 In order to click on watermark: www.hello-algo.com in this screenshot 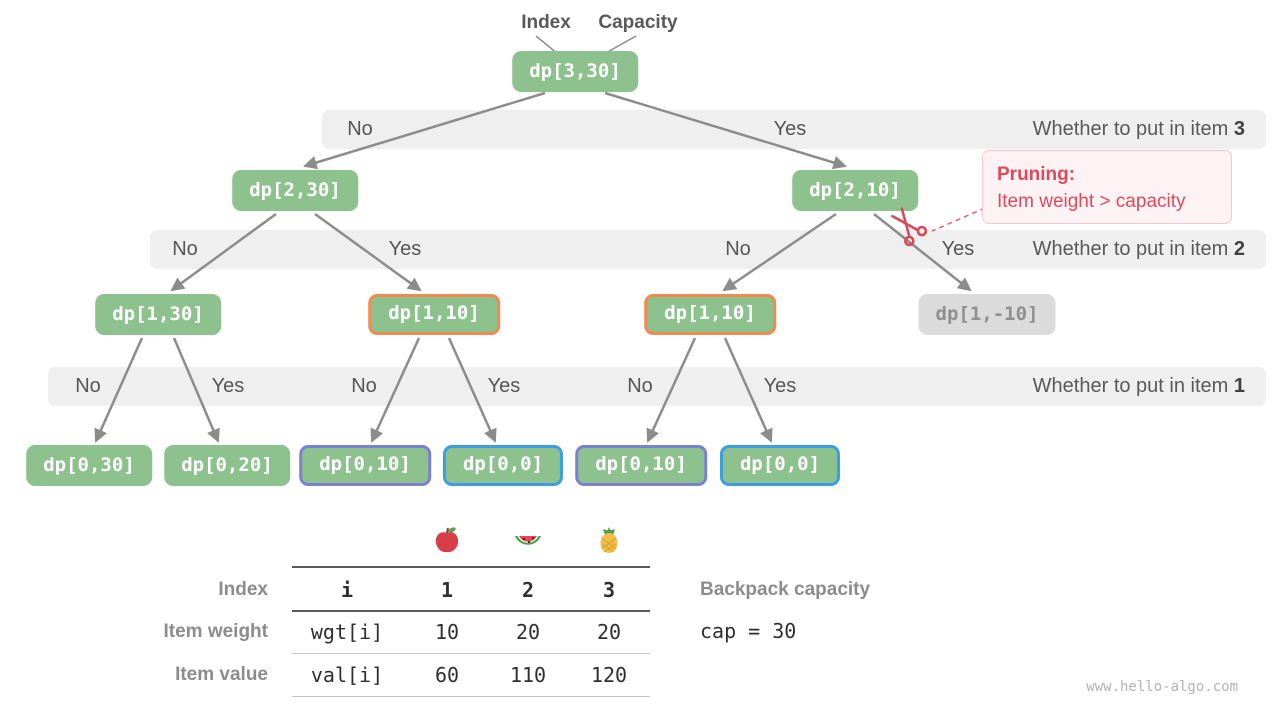, I will do `click(1162, 687)`.